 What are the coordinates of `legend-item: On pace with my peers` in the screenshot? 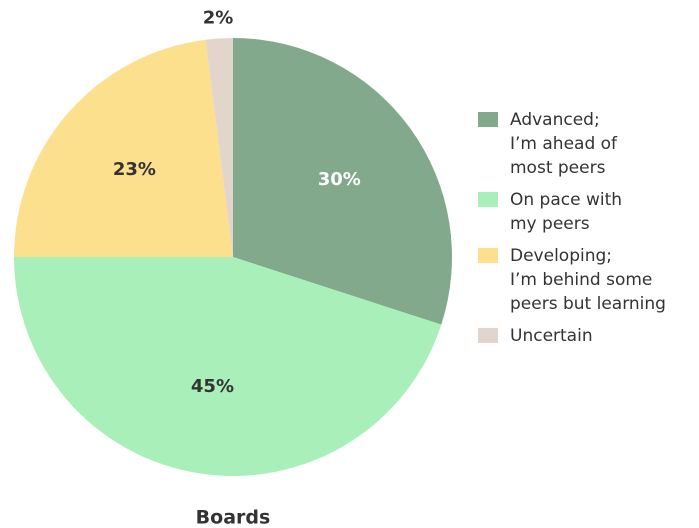 It's located at (572, 212).